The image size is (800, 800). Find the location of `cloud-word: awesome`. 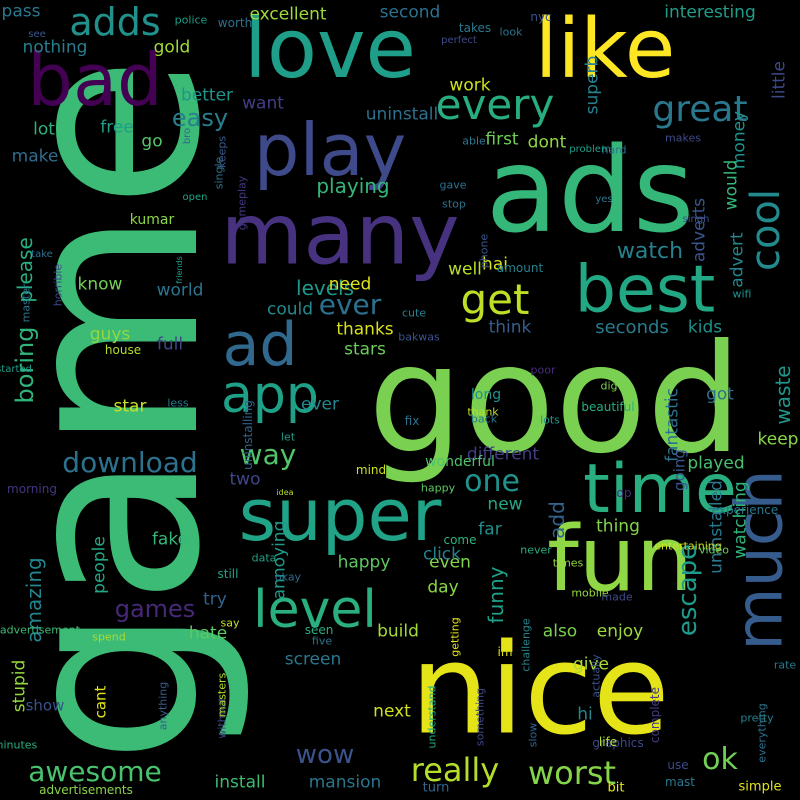

cloud-word: awesome is located at coordinates (95, 771).